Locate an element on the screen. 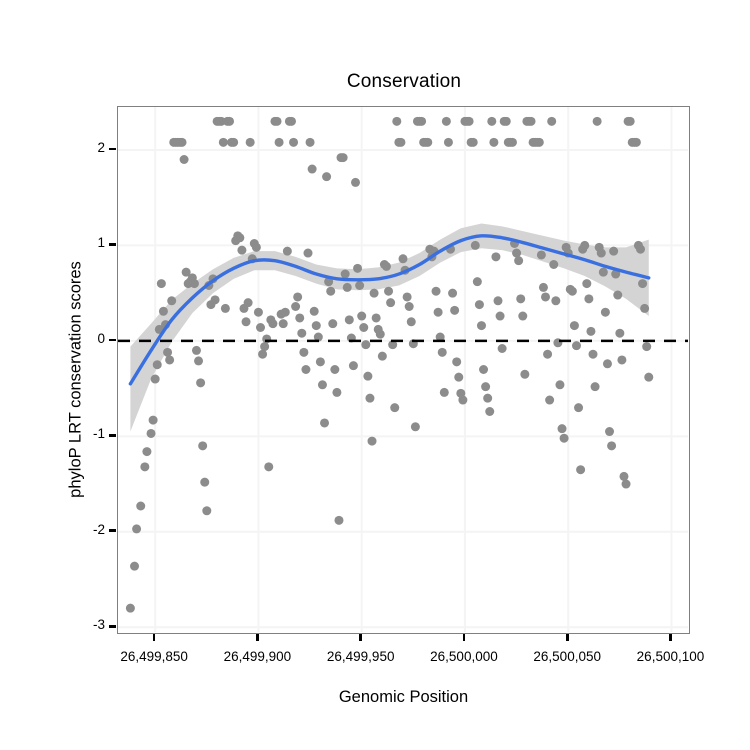  y-tick-label: -1 is located at coordinates (98, 434).